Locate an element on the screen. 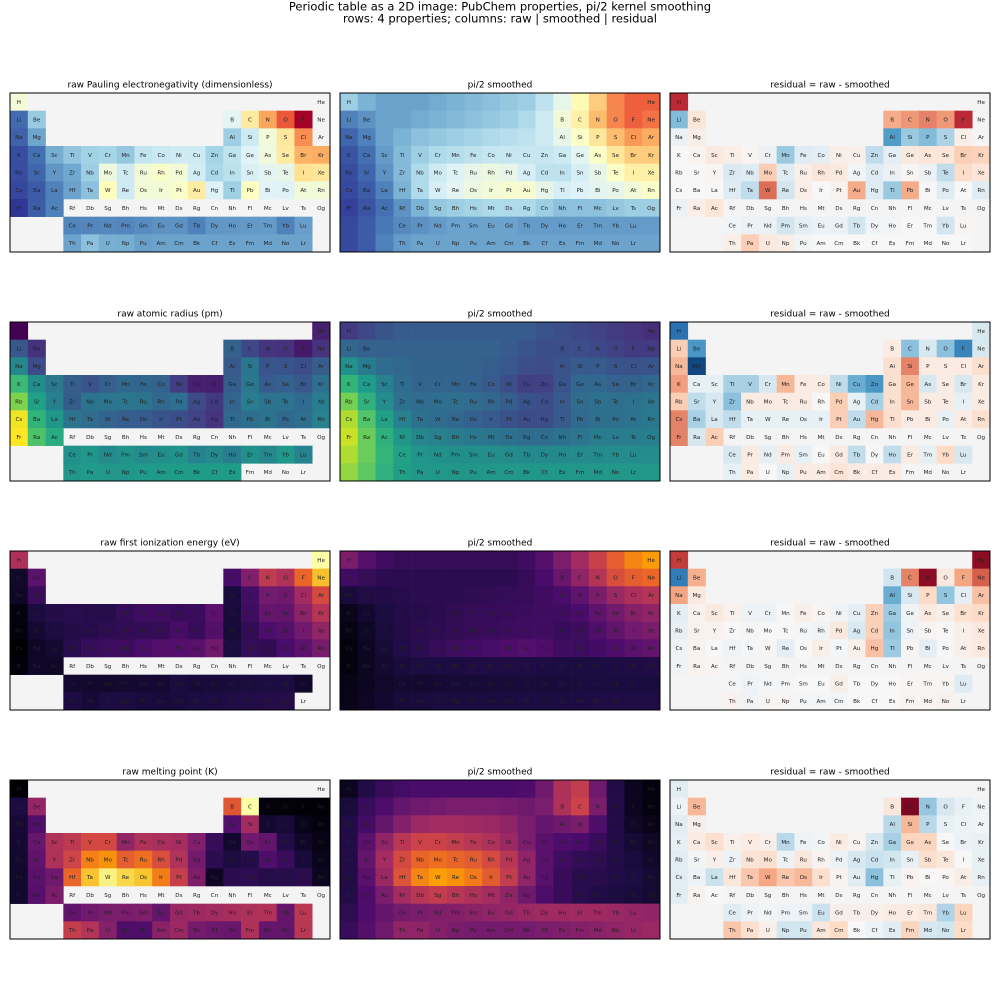 The width and height of the screenshot is (1000, 1004). element-symbol: Cd is located at coordinates (545, 174).